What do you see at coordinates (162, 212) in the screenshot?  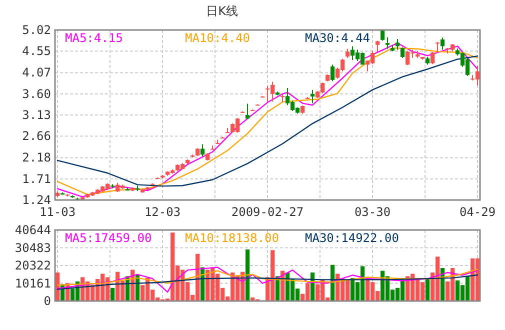 I see `x-tick-label: 12-03` at bounding box center [162, 212].